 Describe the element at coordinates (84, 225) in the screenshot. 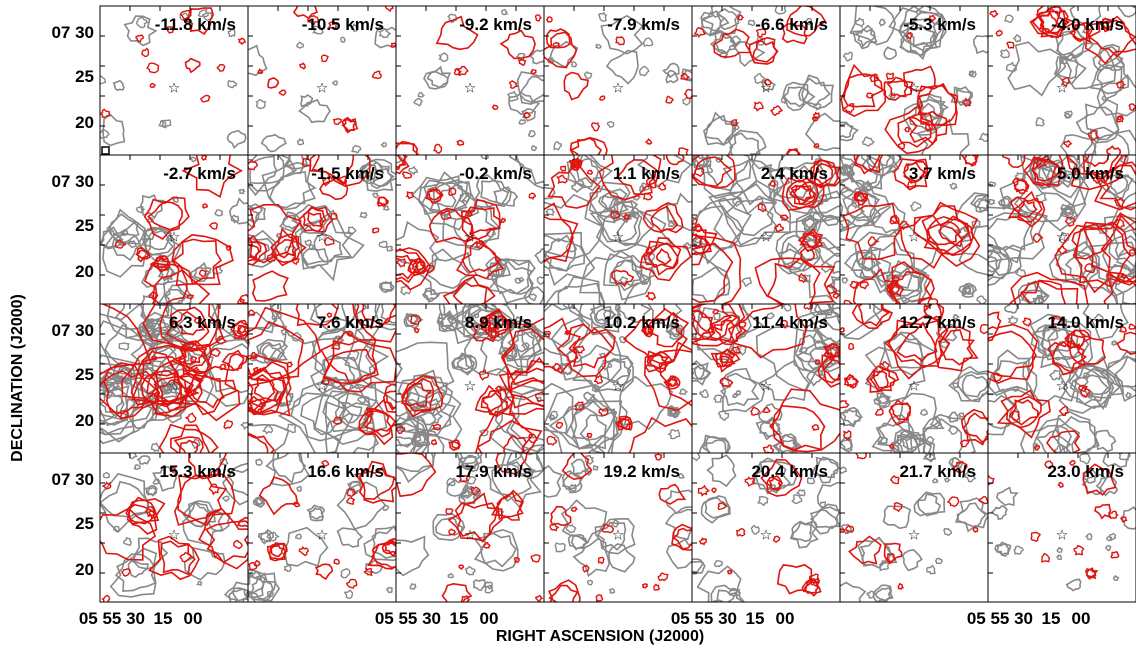

I see `y-tick-label: 25` at that location.